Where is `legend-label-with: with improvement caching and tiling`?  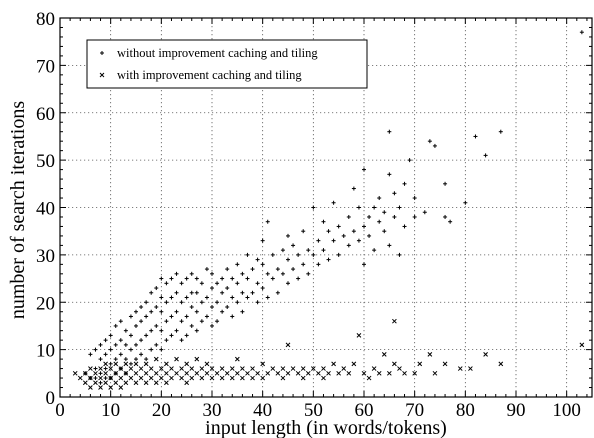
legend-label-with: with improvement caching and tiling is located at coordinates (209, 75).